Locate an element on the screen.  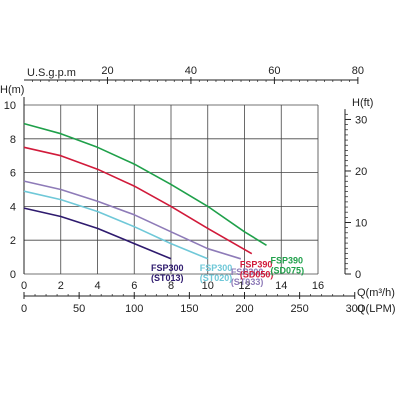
lpm-tick-label: 250 is located at coordinates (299, 309).